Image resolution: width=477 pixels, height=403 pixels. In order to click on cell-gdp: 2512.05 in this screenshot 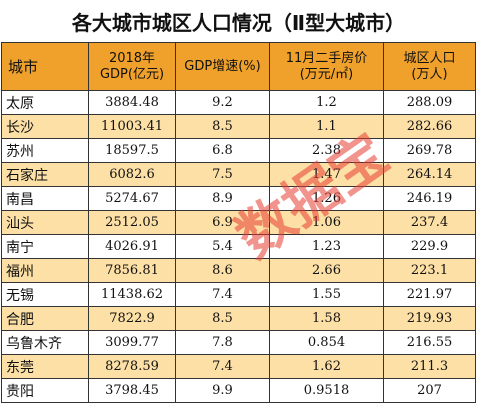, I will do `click(132, 222)`.